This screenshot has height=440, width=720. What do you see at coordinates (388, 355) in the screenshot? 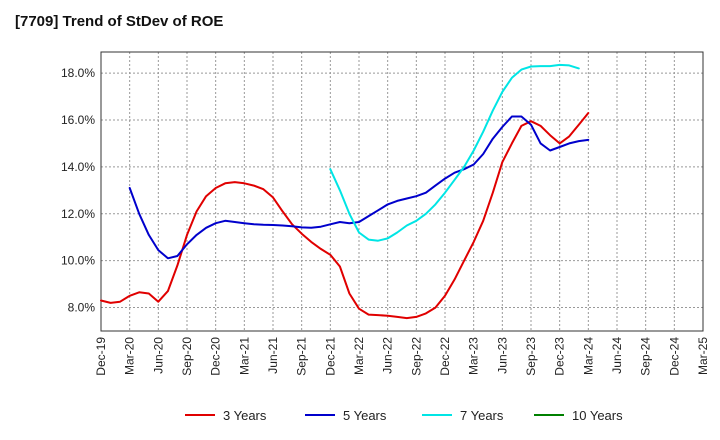
I see `x-tick-label: Jun-22` at bounding box center [388, 355].